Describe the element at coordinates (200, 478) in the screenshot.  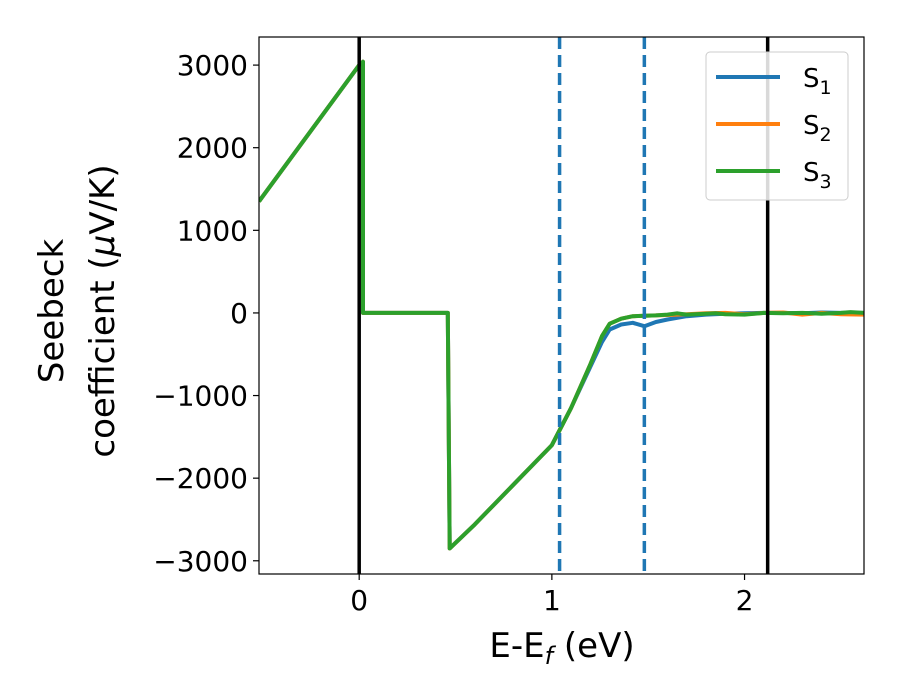
I see `y-tick-label: −2000` at that location.